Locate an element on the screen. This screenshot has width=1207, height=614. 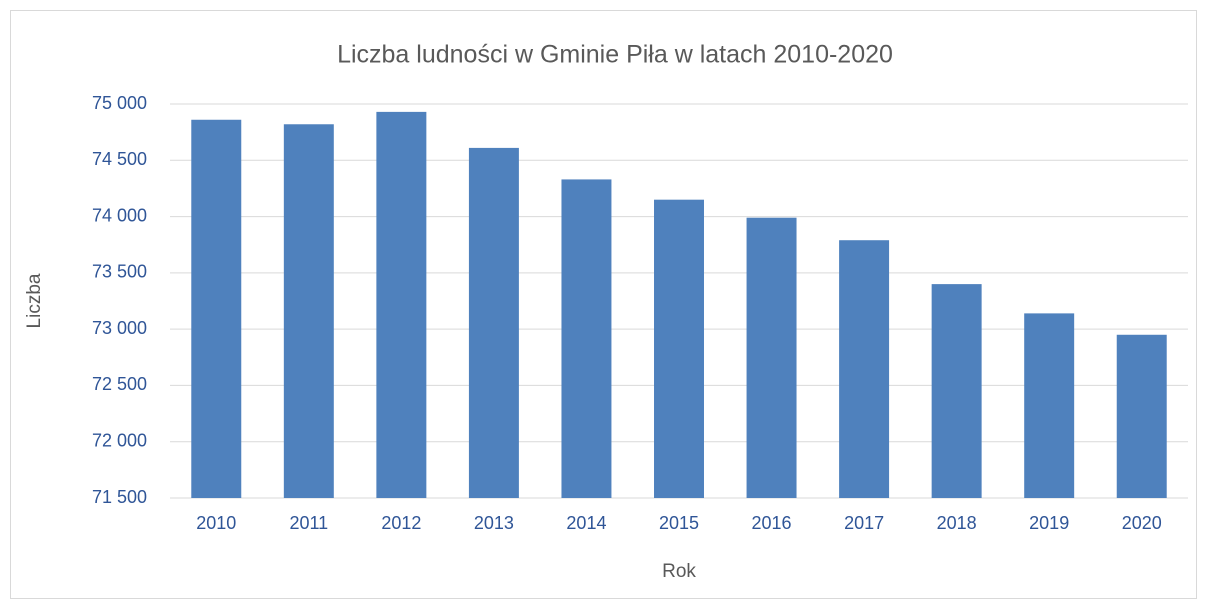
x-tick-label: 2020 is located at coordinates (1142, 523).